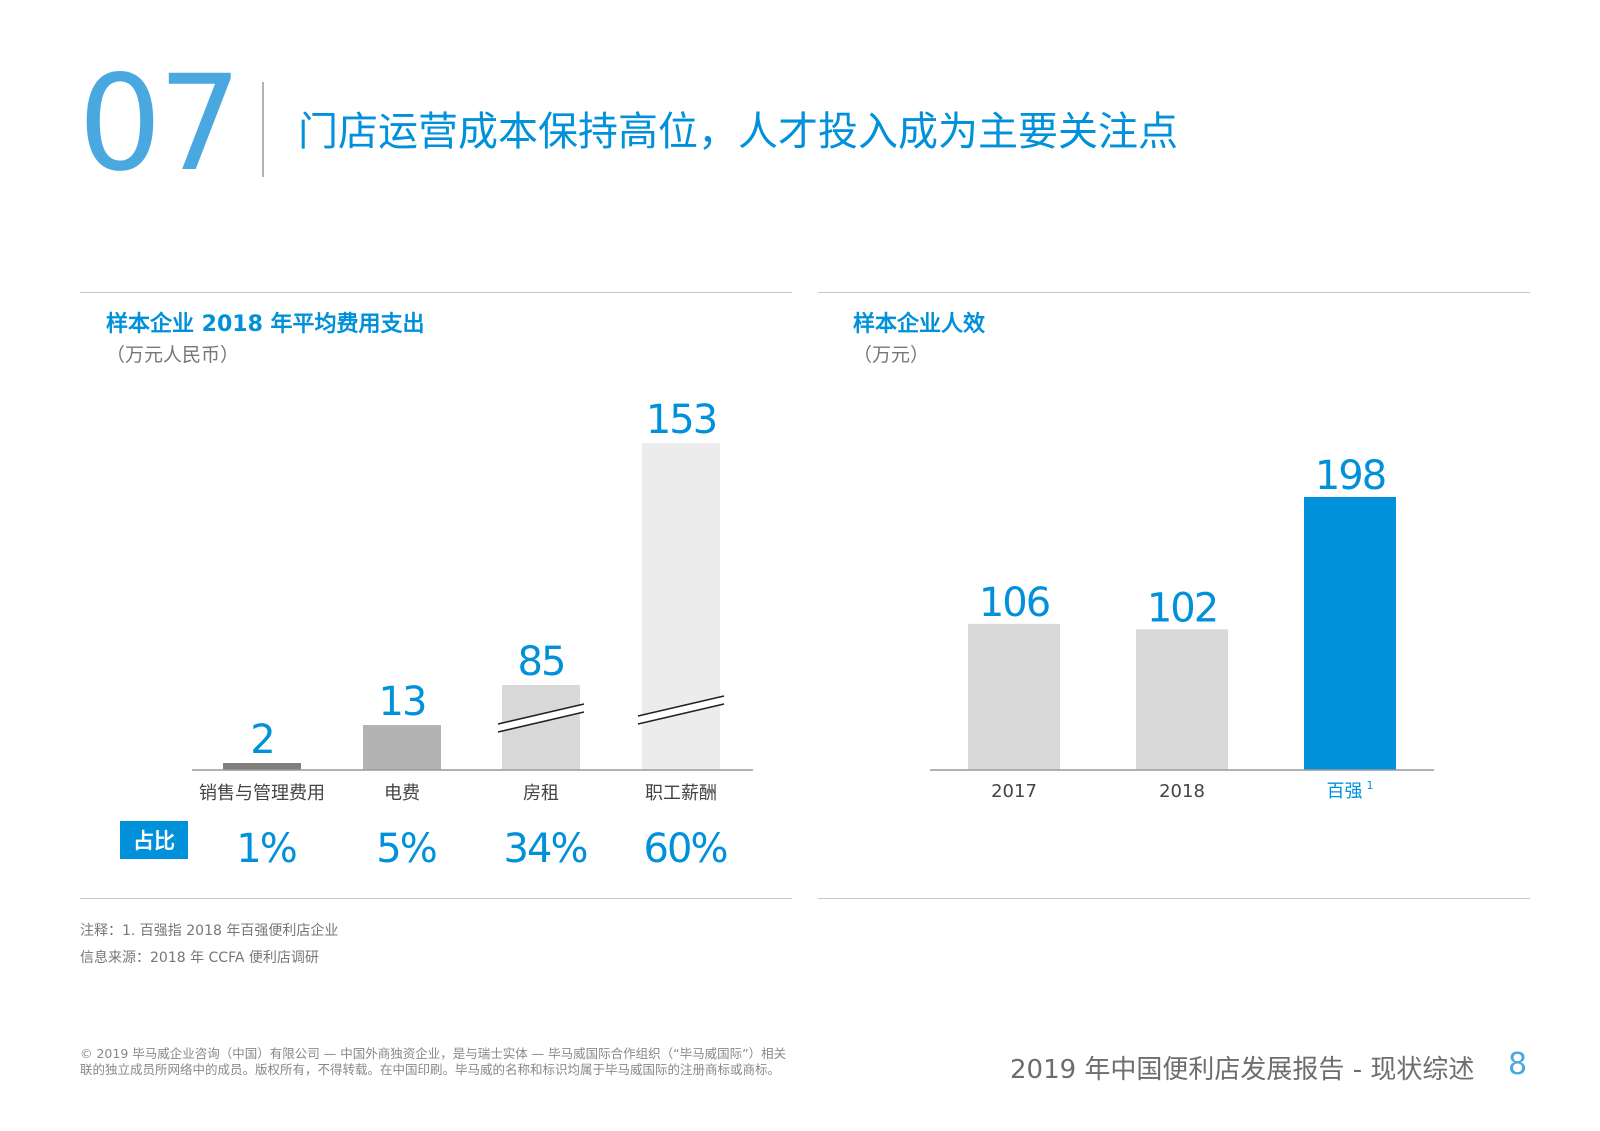 The height and width of the screenshot is (1131, 1600). What do you see at coordinates (1350, 476) in the screenshot?
I see `efficiency-value-label: 198` at bounding box center [1350, 476].